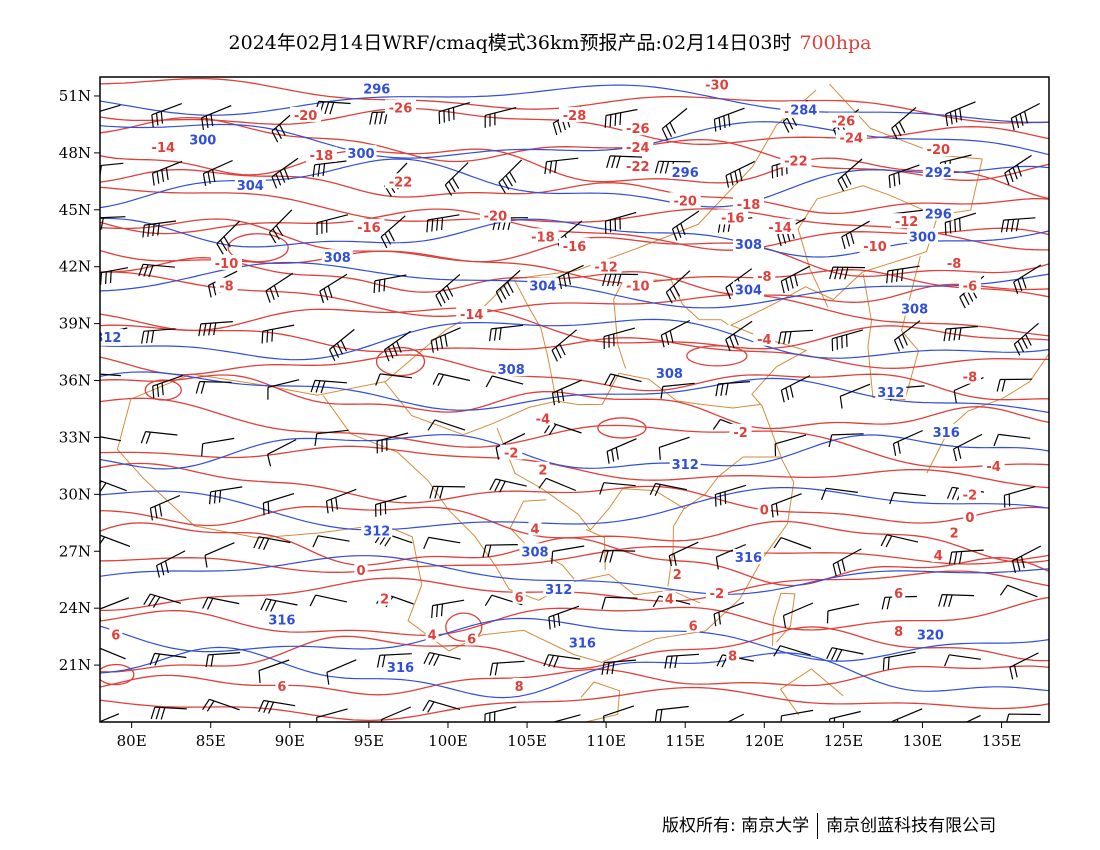  What do you see at coordinates (582, 643) in the screenshot?
I see `height-label: 316` at bounding box center [582, 643].